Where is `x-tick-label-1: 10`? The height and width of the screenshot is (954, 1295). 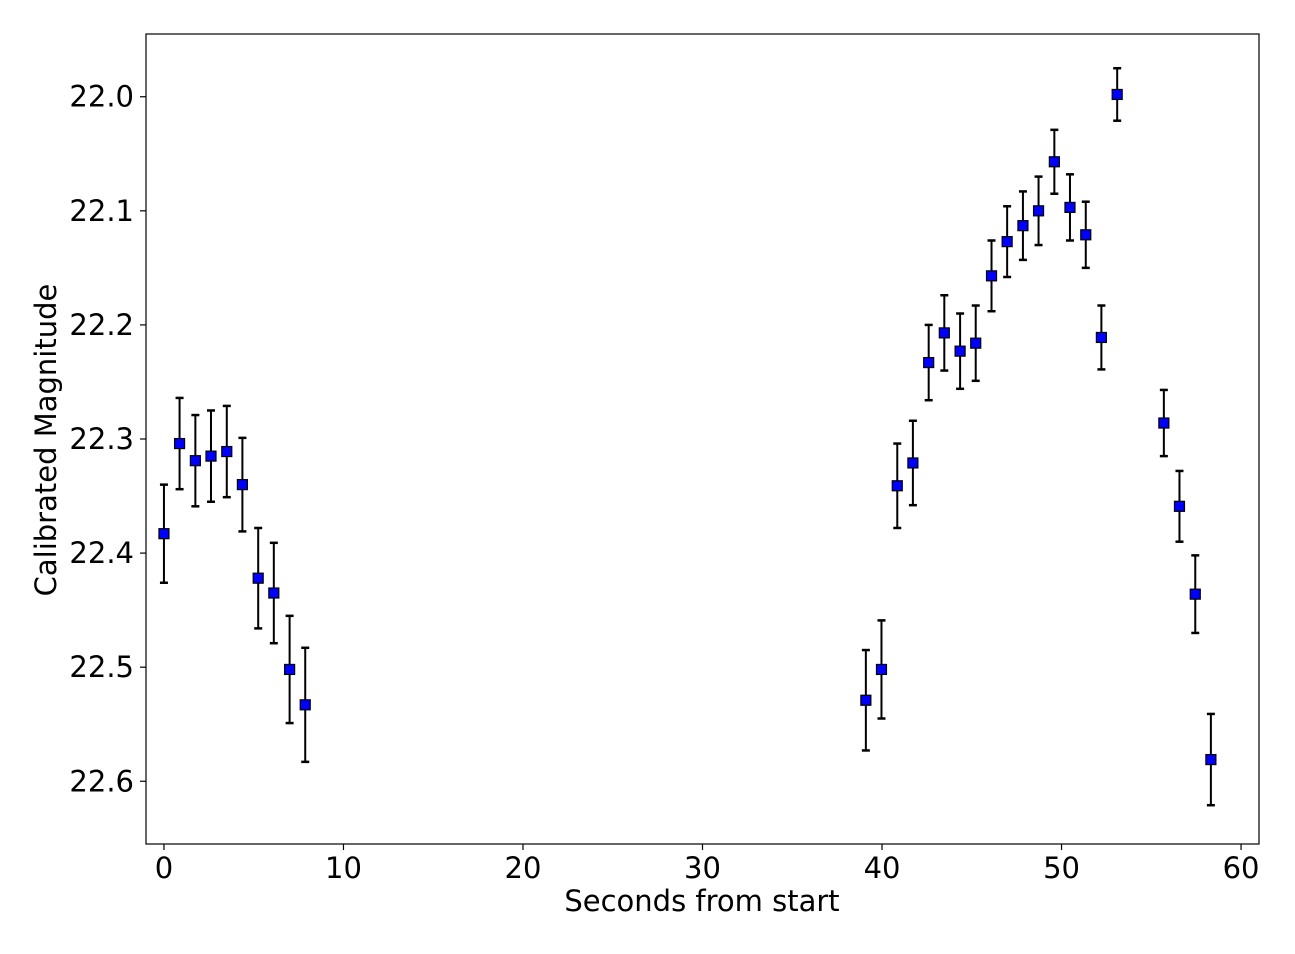 x-tick-label-1: 10 is located at coordinates (343, 868).